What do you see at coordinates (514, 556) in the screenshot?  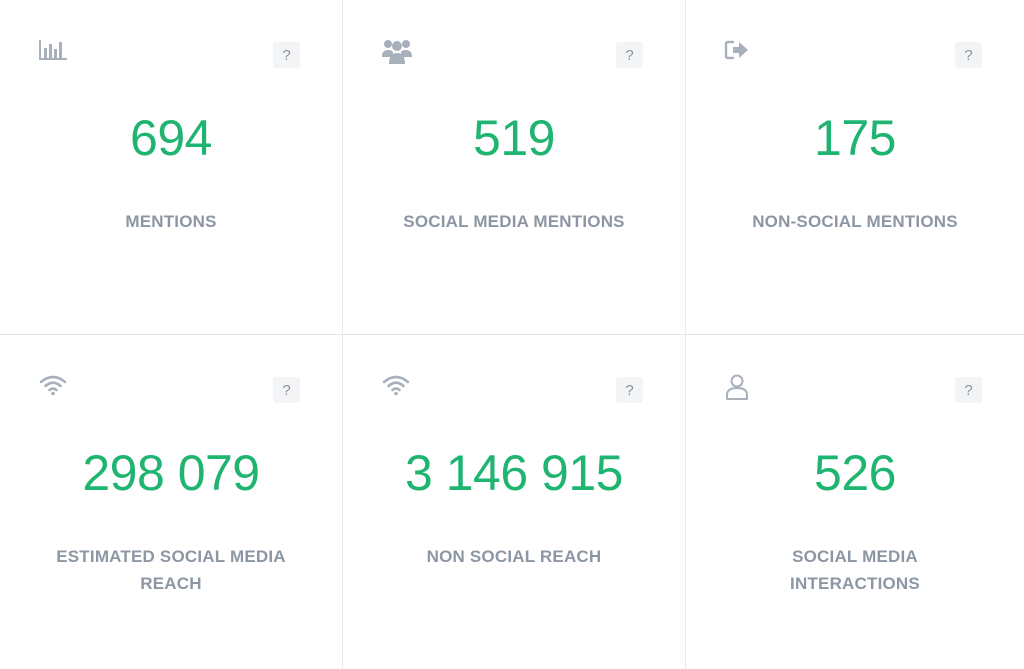 I see `stat-label: NON SOCIAL REACH` at bounding box center [514, 556].